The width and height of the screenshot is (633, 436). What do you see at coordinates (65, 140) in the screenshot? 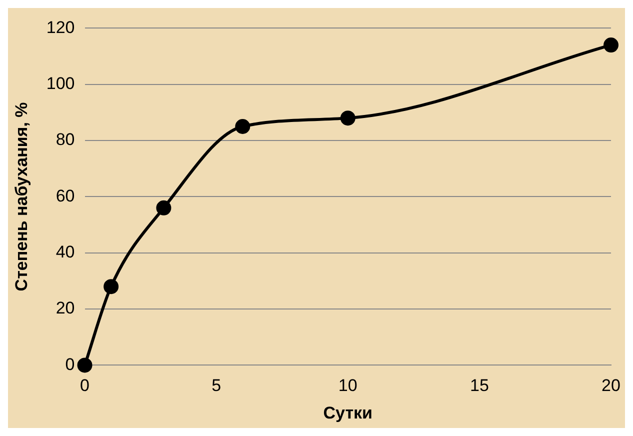
I see `y-tick-label: 80` at bounding box center [65, 140].